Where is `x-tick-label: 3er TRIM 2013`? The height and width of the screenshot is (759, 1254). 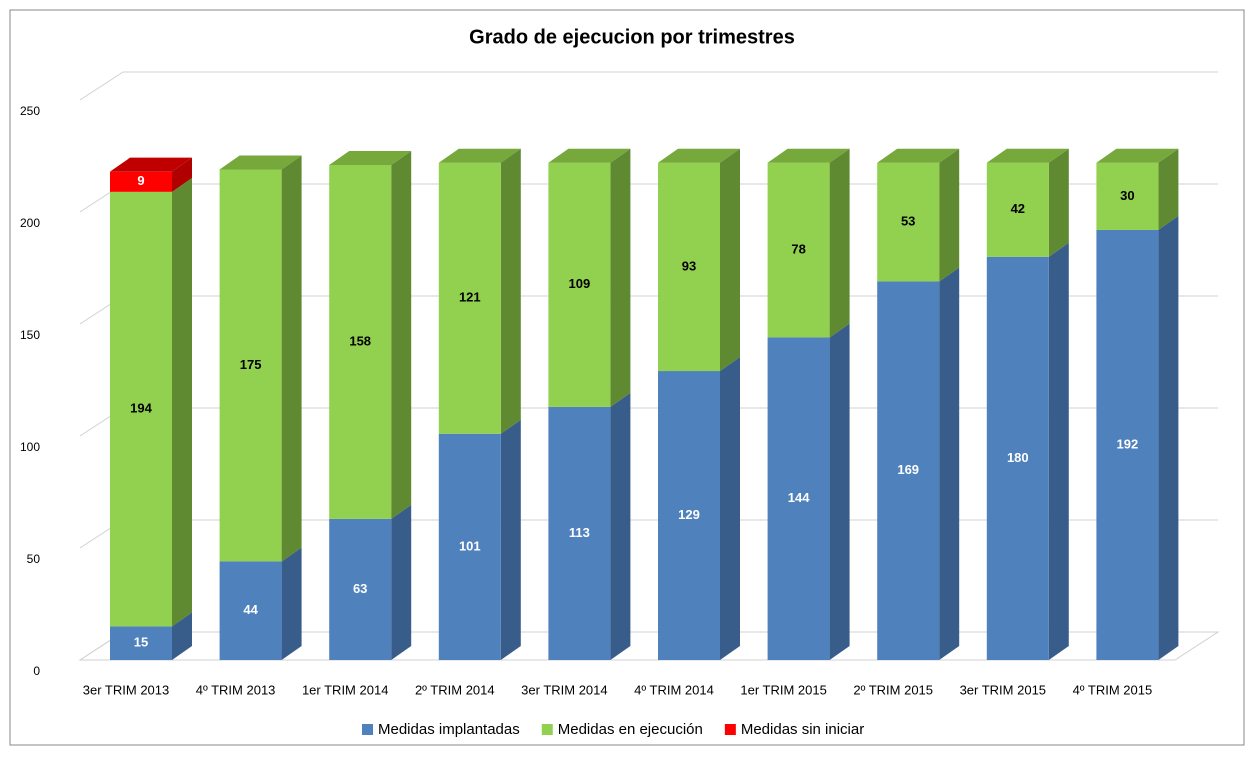 x-tick-label: 3er TRIM 2013 is located at coordinates (126, 689).